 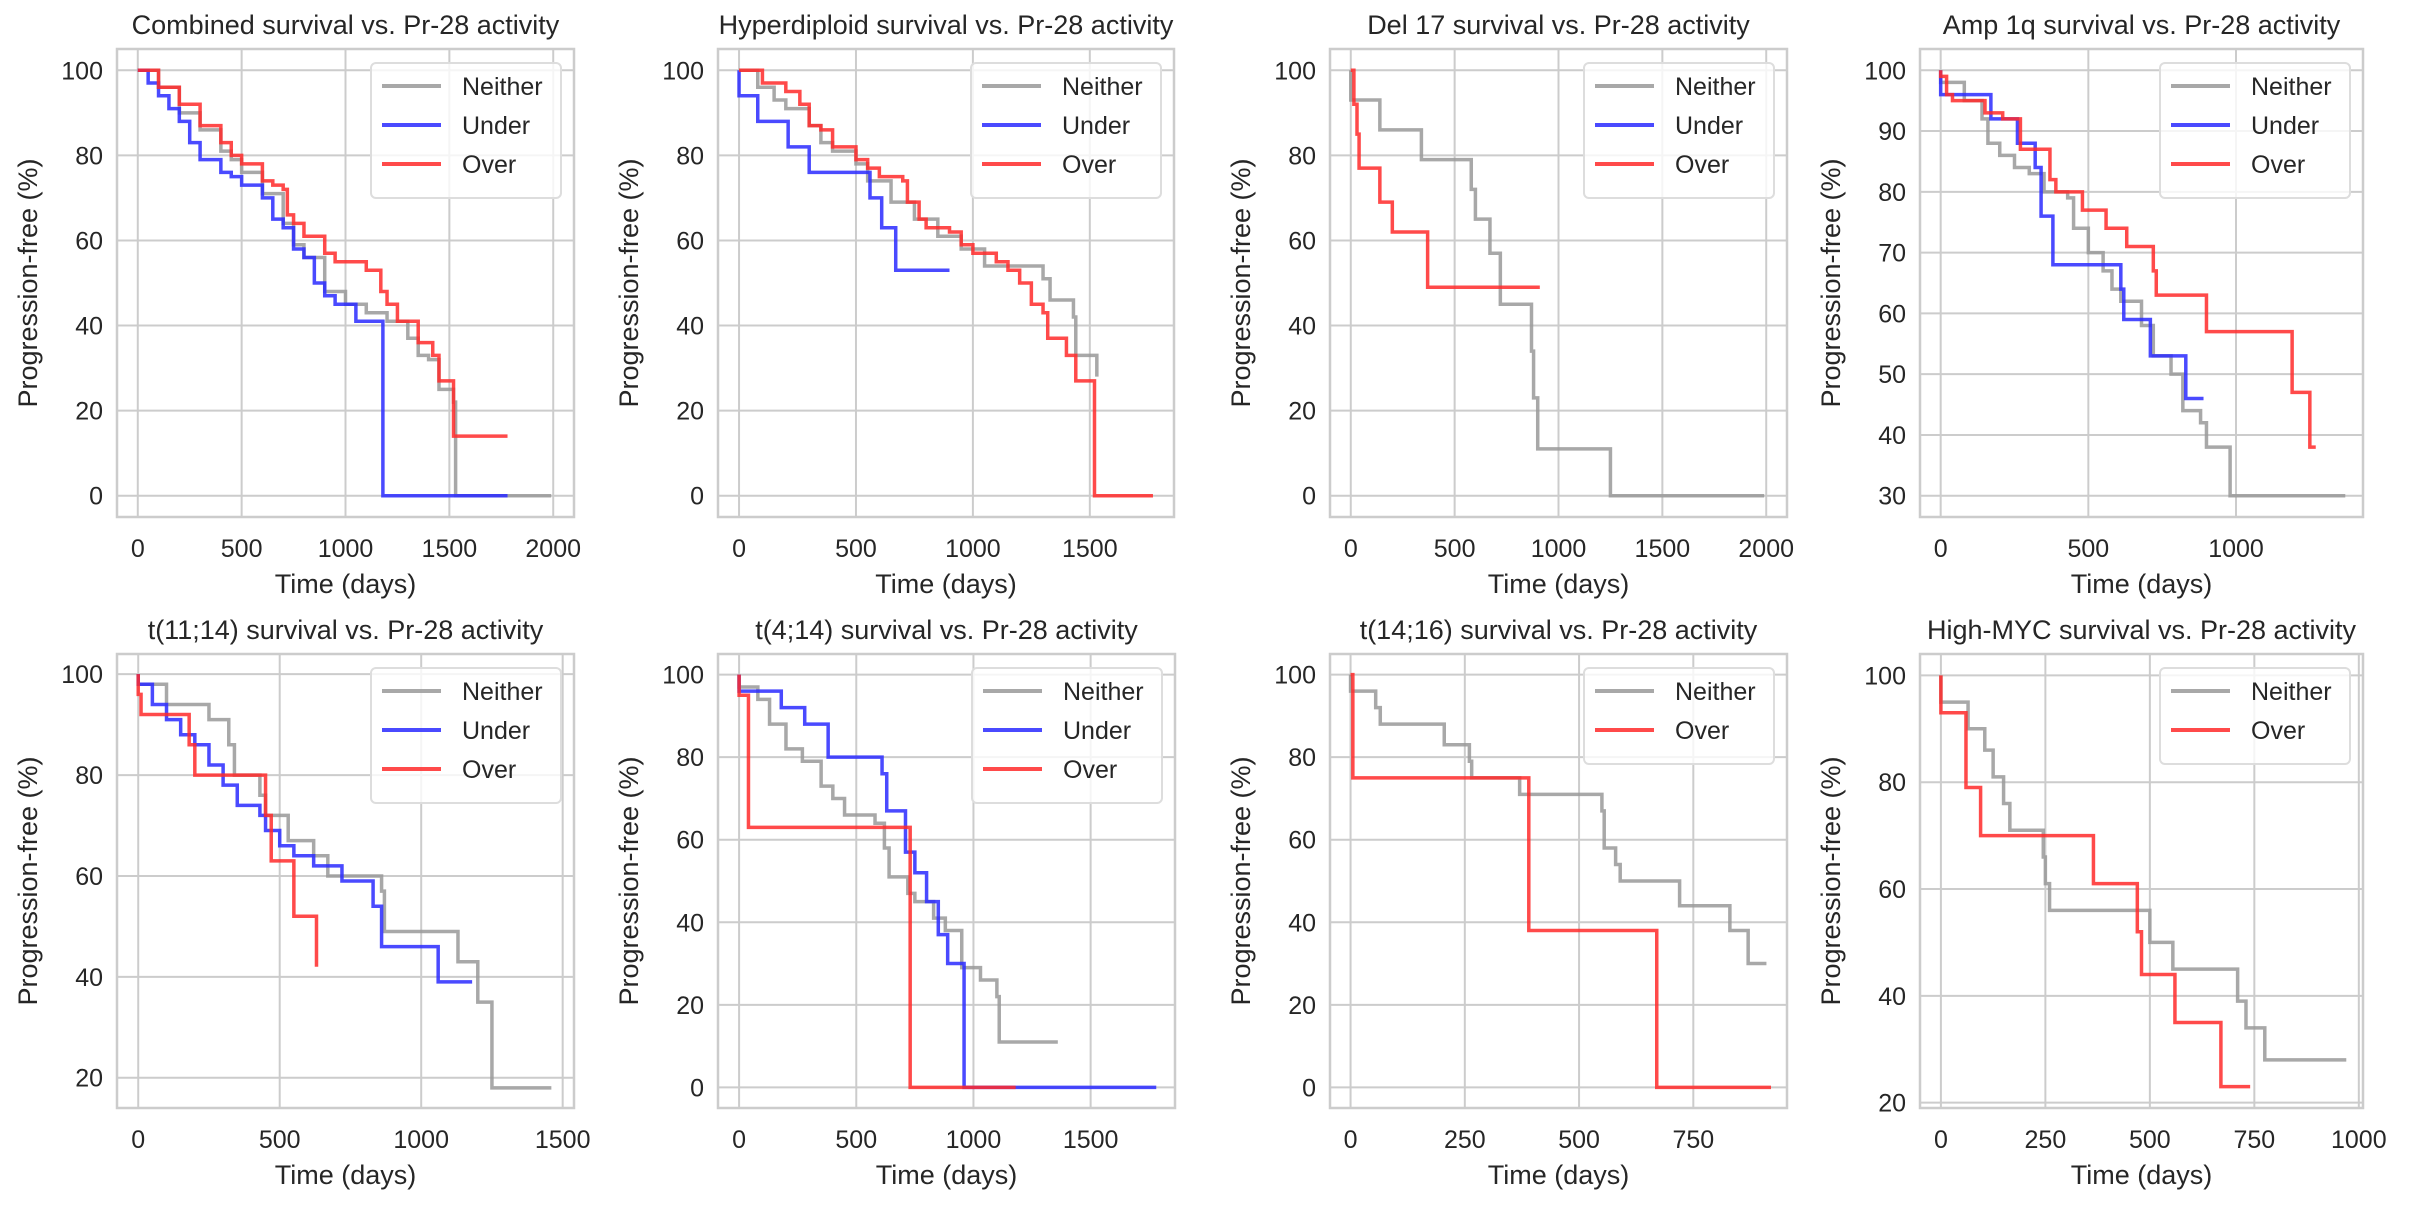 What do you see at coordinates (946, 25) in the screenshot?
I see `chart-title: Hyperdiploid survival vs. Pr-28 activity` at bounding box center [946, 25].